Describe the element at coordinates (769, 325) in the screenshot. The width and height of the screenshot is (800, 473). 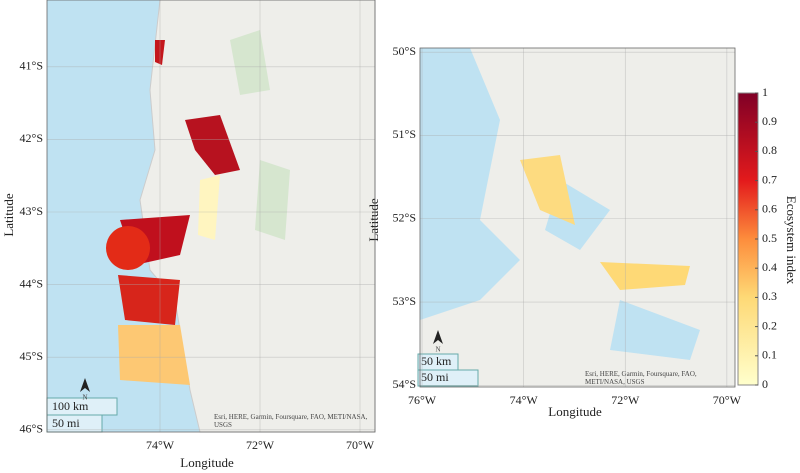
I see `colorbar-tick-label: 0.2` at that location.